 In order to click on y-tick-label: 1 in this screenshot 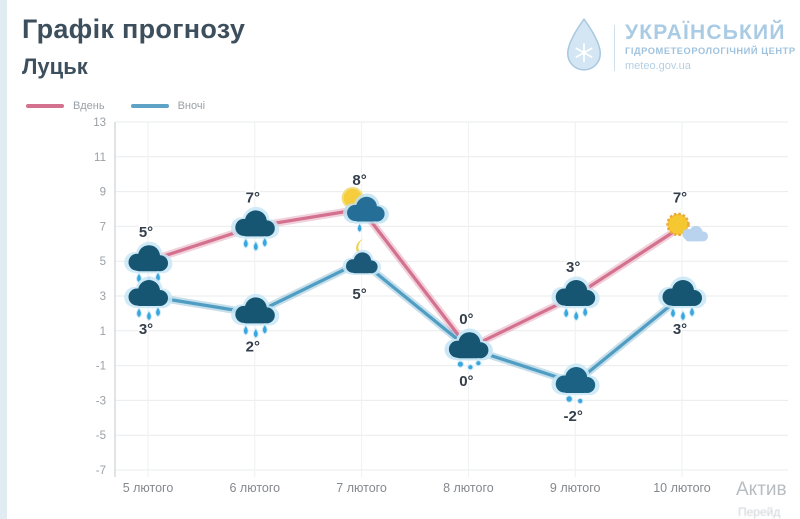, I will do `click(103, 332)`.